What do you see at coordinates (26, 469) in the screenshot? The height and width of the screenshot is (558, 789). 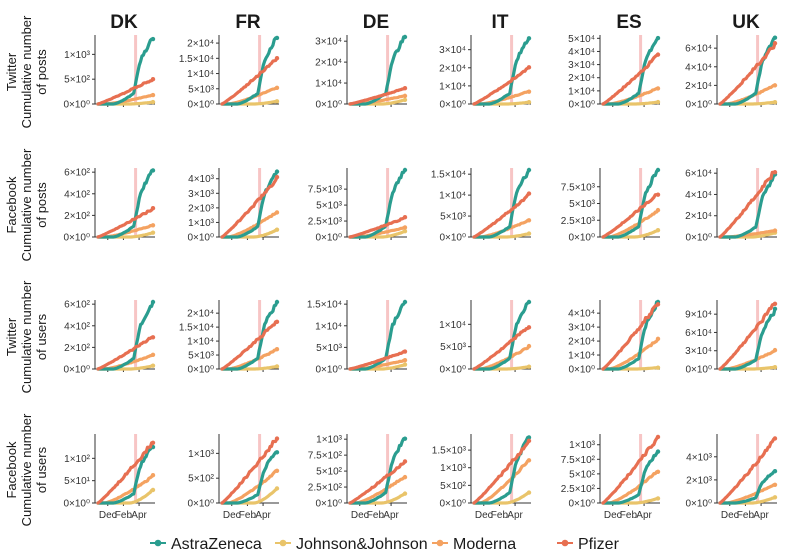 I see `row-label-3: Facebook Cumulative number of users` at bounding box center [26, 469].